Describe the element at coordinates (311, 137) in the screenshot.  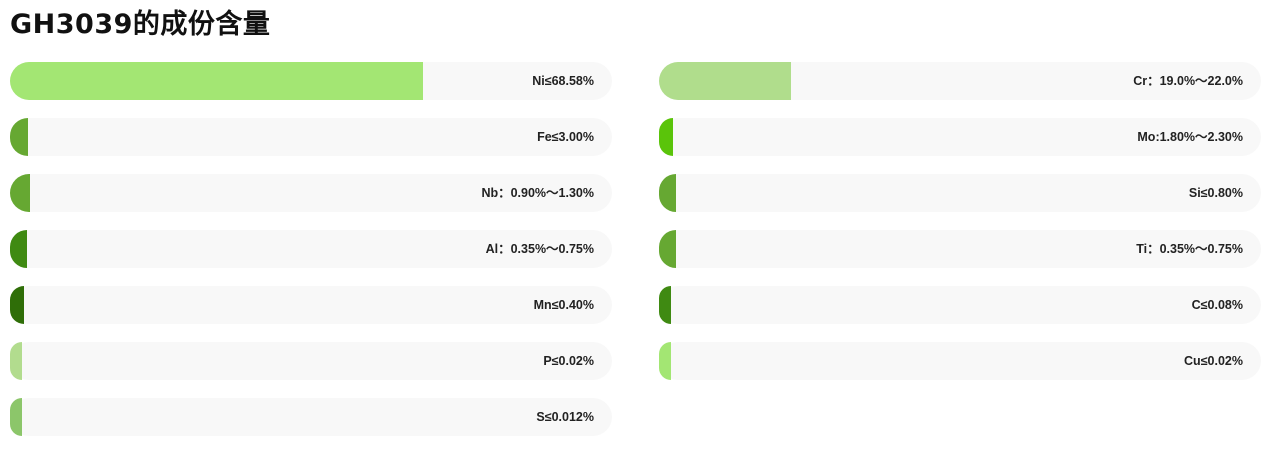
I see `bar-row: Fe≤3.00%` at that location.